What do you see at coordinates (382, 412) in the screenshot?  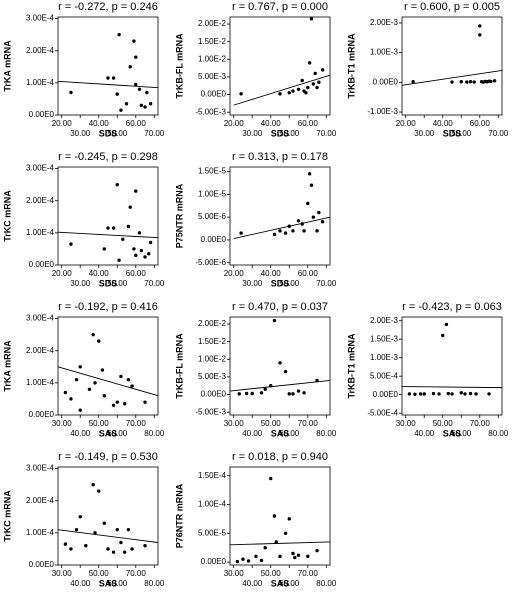 I see `y-tick-label: -5.00E-4` at bounding box center [382, 412].